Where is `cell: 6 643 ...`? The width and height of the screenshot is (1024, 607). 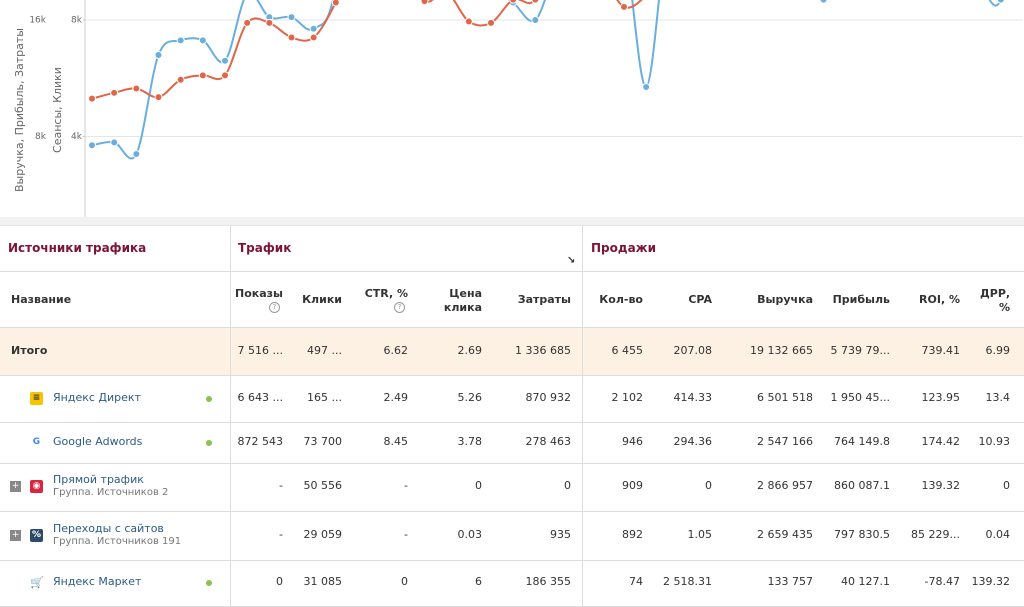
cell: 6 643 ... is located at coordinates (260, 397).